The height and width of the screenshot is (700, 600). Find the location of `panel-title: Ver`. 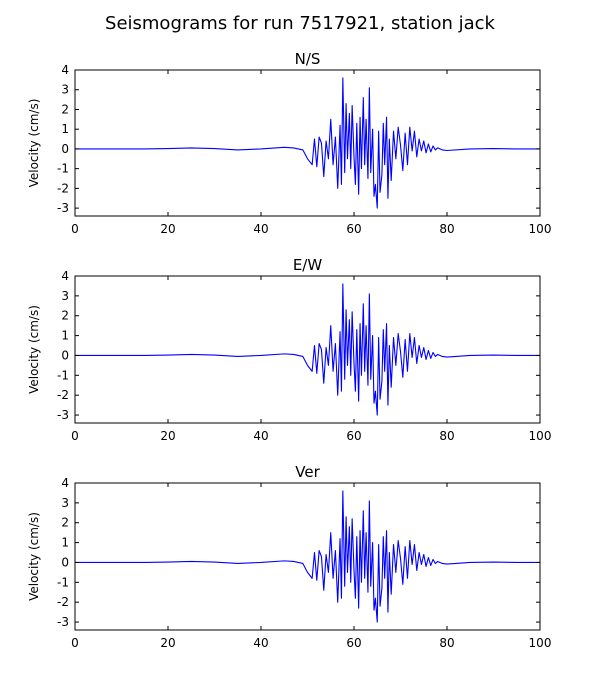

panel-title: Ver is located at coordinates (307, 472).